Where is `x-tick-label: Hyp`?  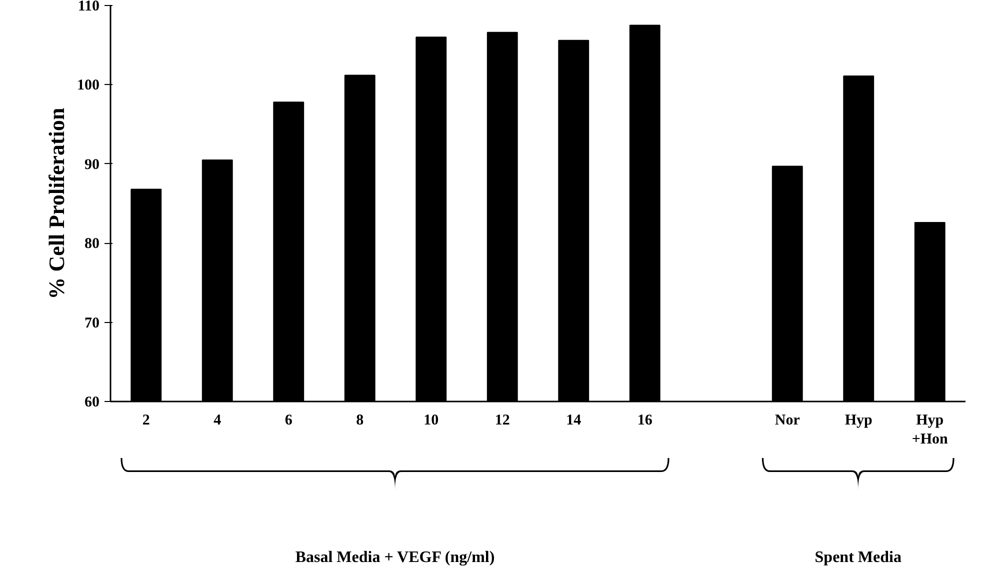
x-tick-label: Hyp is located at coordinates (858, 420).